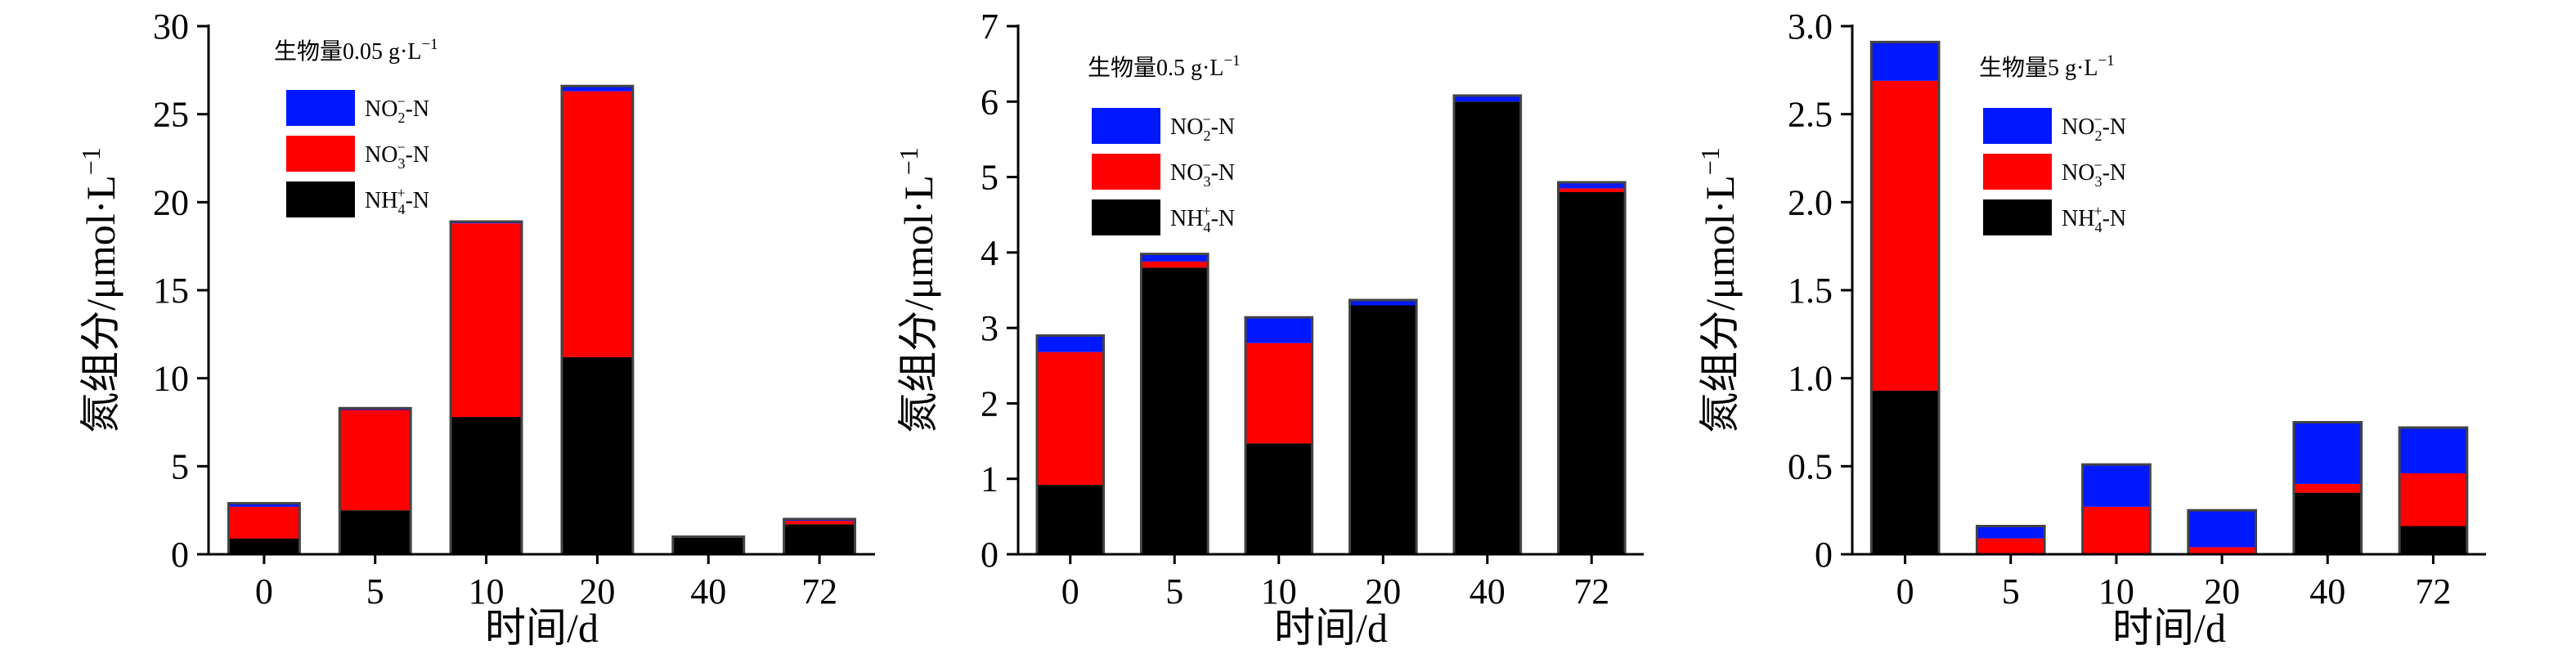 The image size is (2576, 663). I want to click on legend-label-base: NH, so click(381, 201).